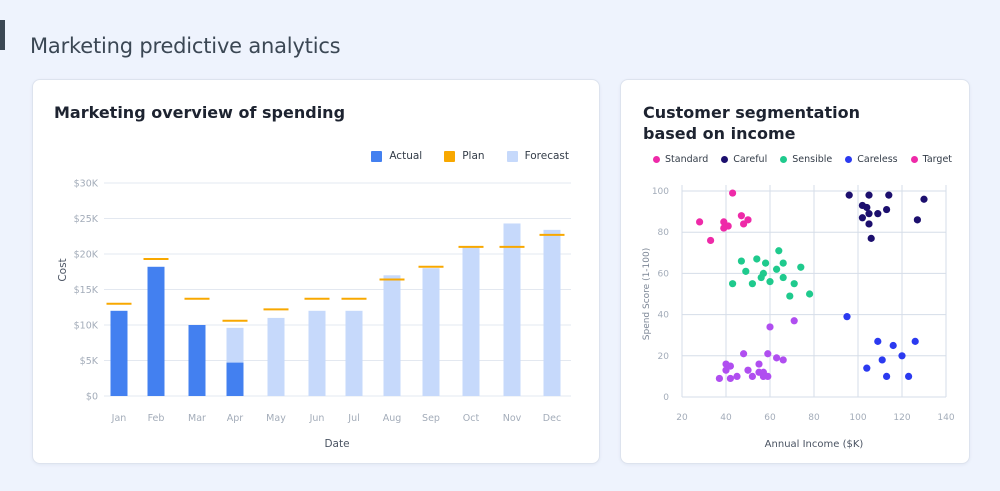  Describe the element at coordinates (92, 397) in the screenshot. I see `y-tick-label: $0` at that location.